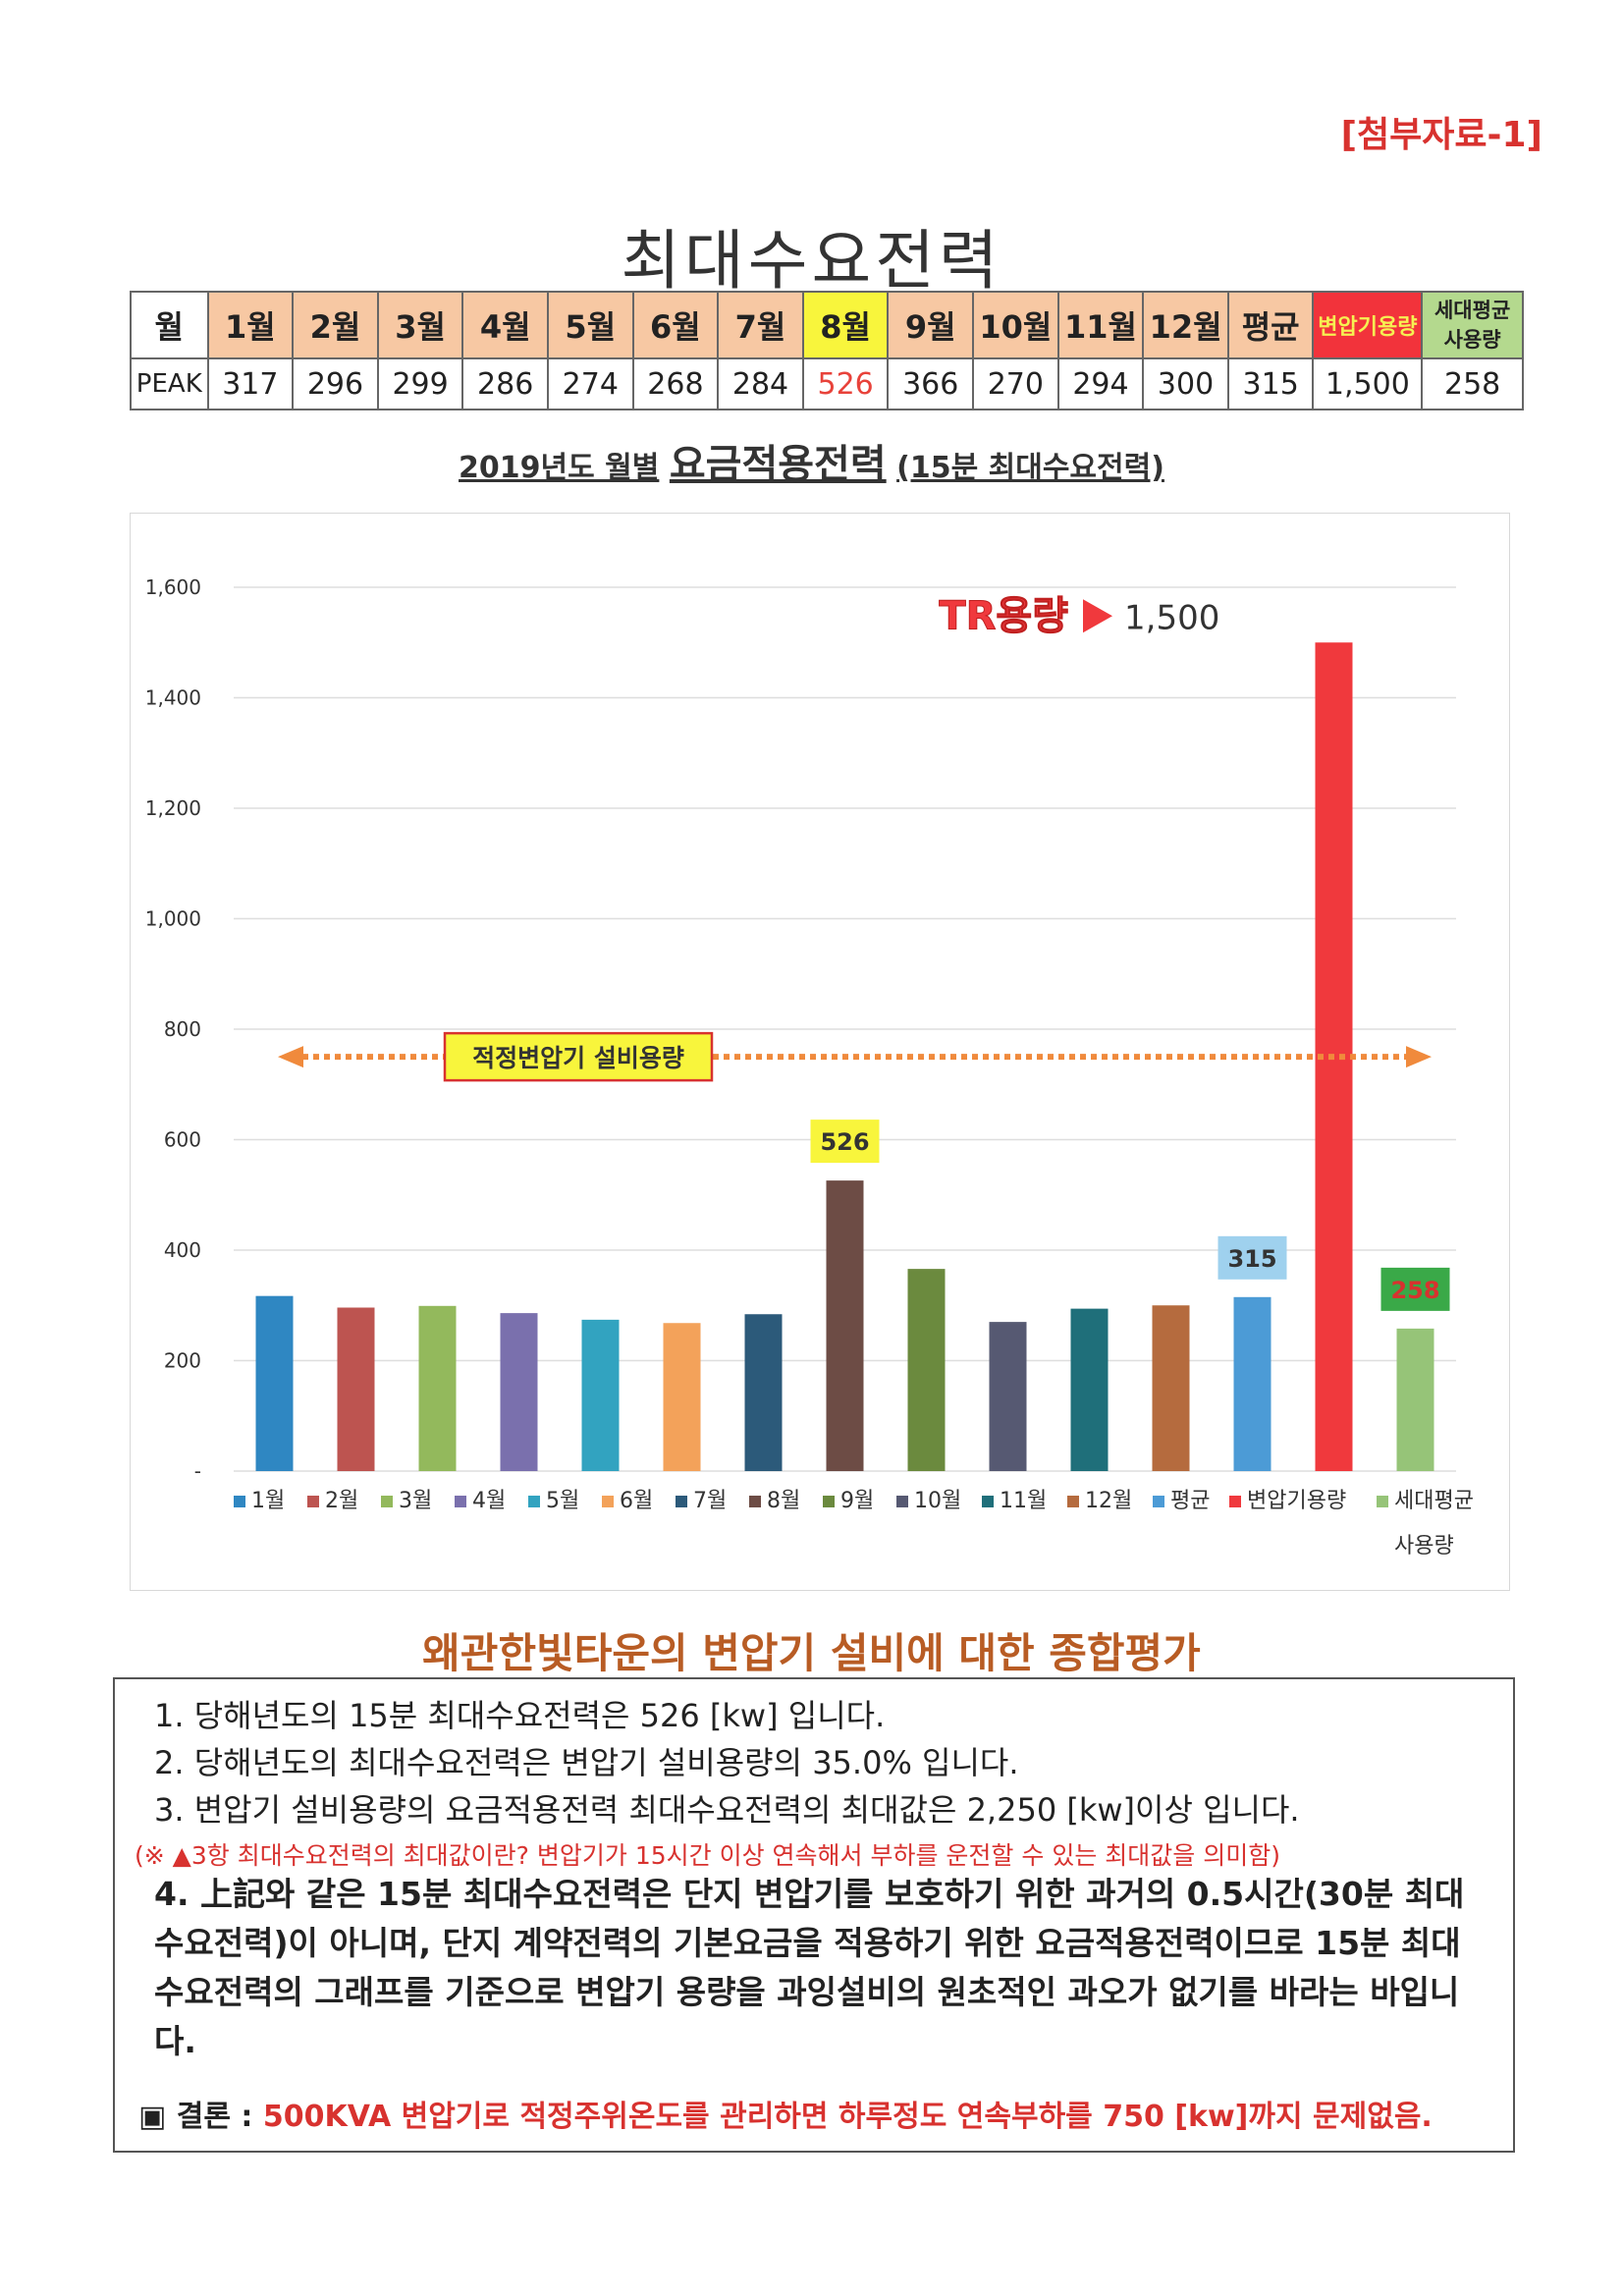 The height and width of the screenshot is (2296, 1623). Describe the element at coordinates (1171, 617) in the screenshot. I see `tr-value: 1,500` at that location.